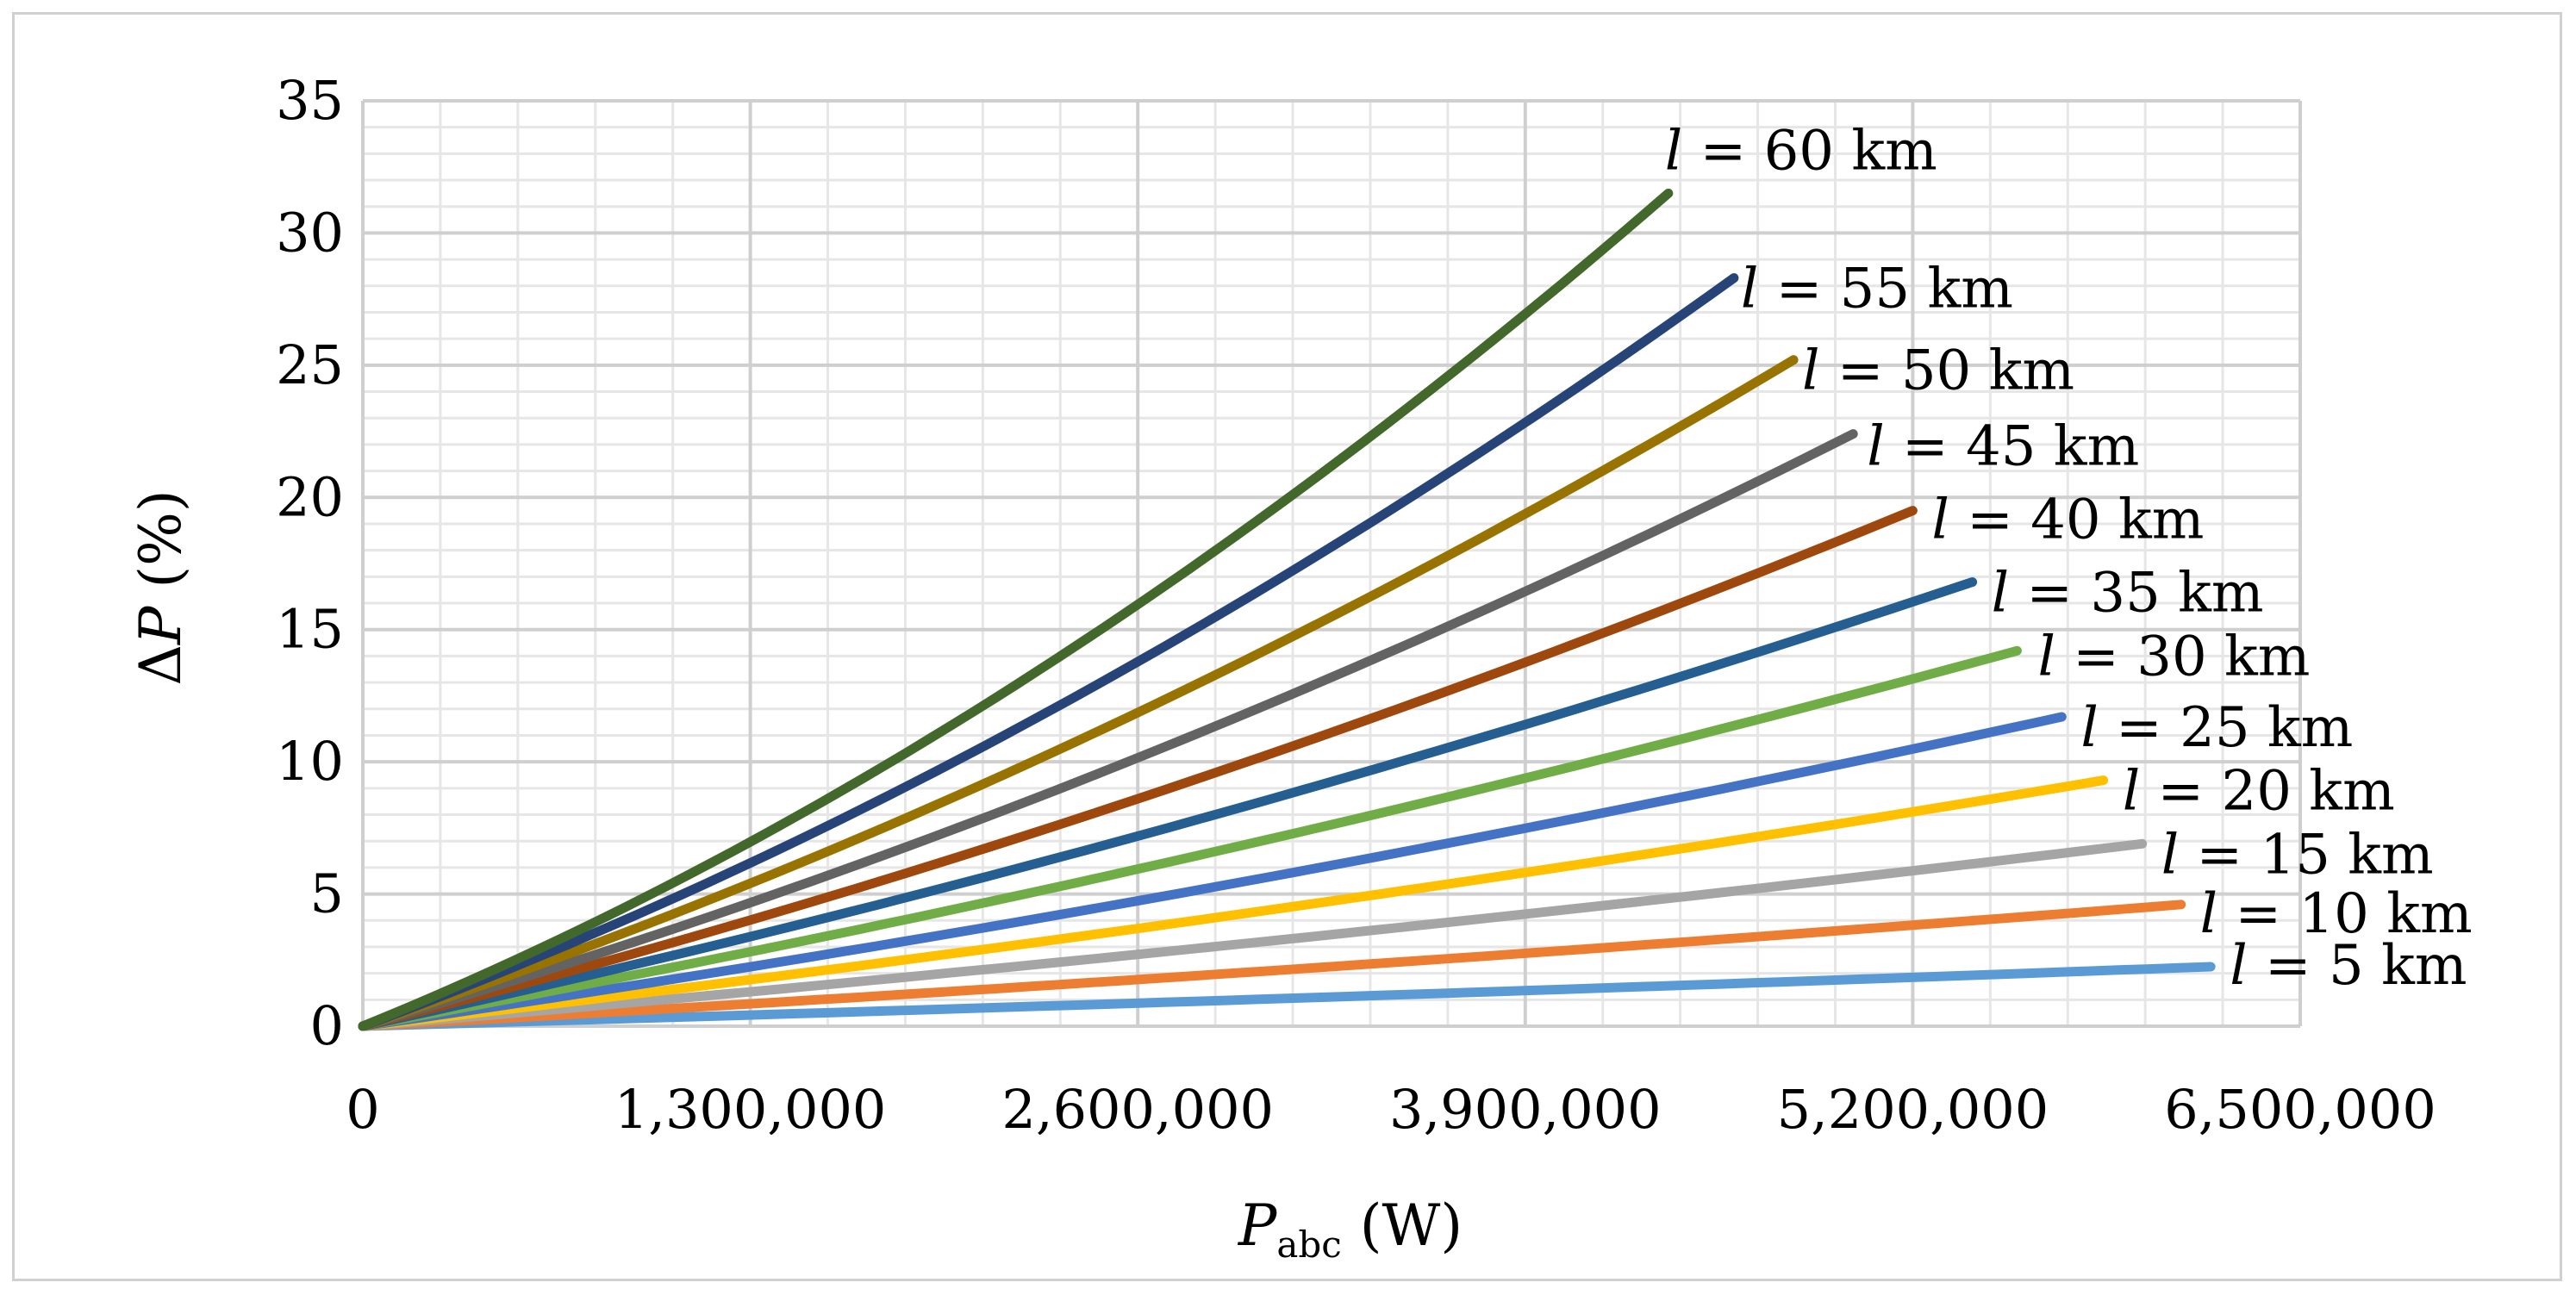  What do you see at coordinates (327, 893) in the screenshot?
I see `y-tick-label: 5` at bounding box center [327, 893].